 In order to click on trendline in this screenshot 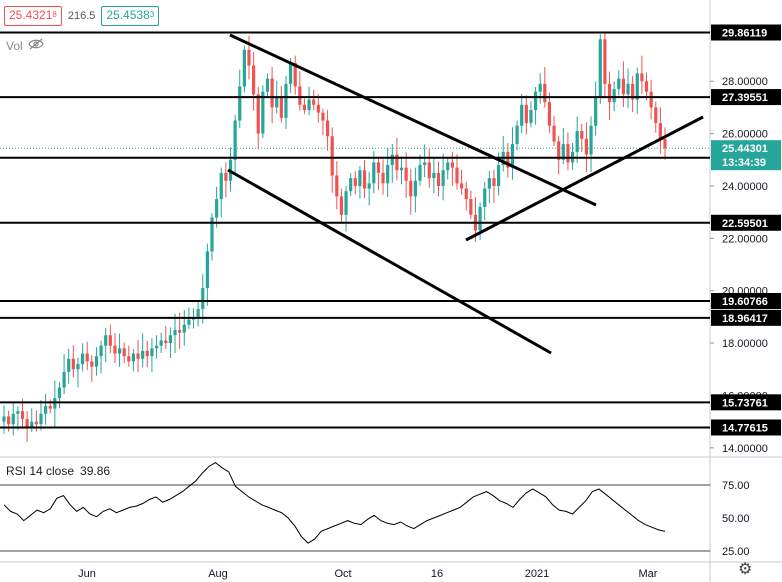, I will do `click(413, 120)`.